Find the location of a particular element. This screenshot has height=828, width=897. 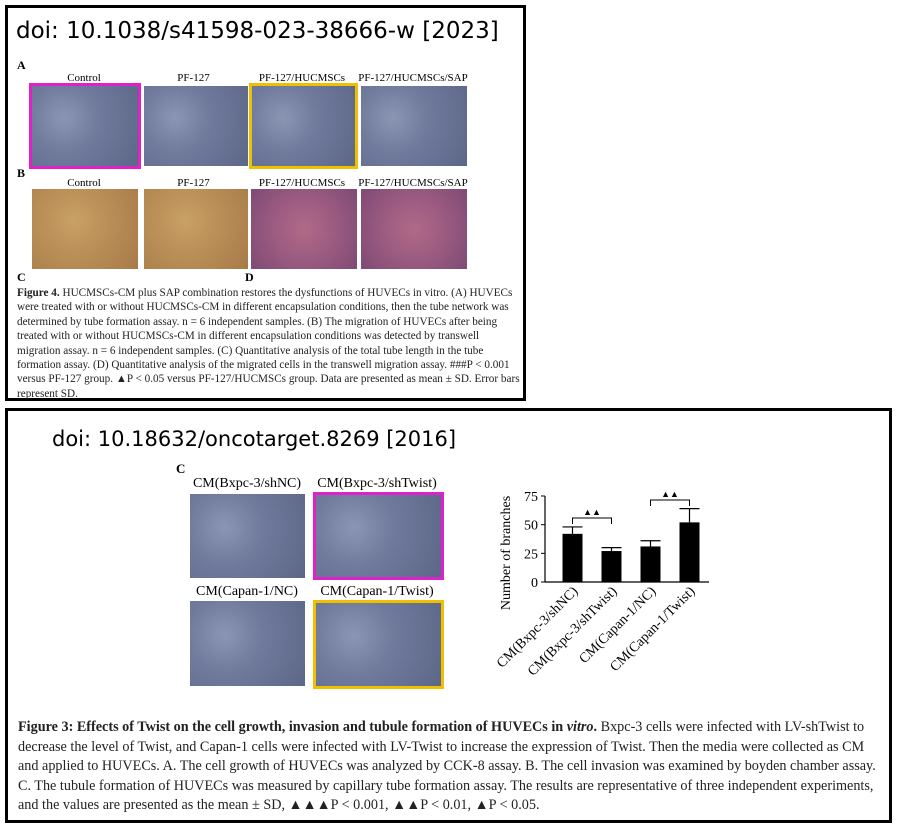

panel-label: A is located at coordinates (21, 65).